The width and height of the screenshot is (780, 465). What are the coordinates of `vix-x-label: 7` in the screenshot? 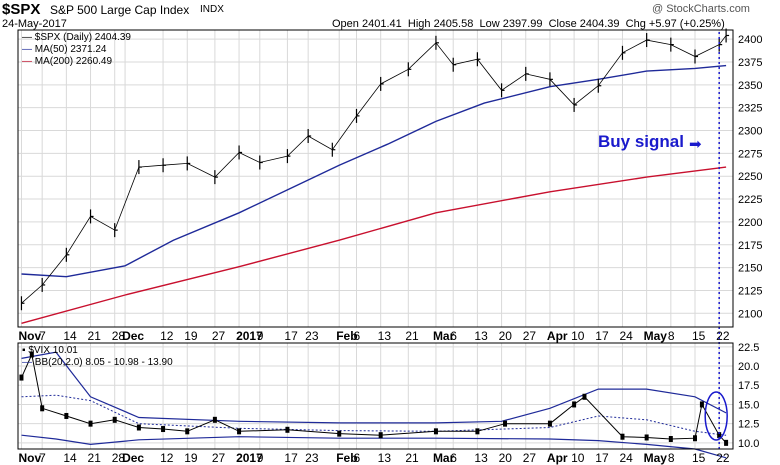 It's located at (42, 458).